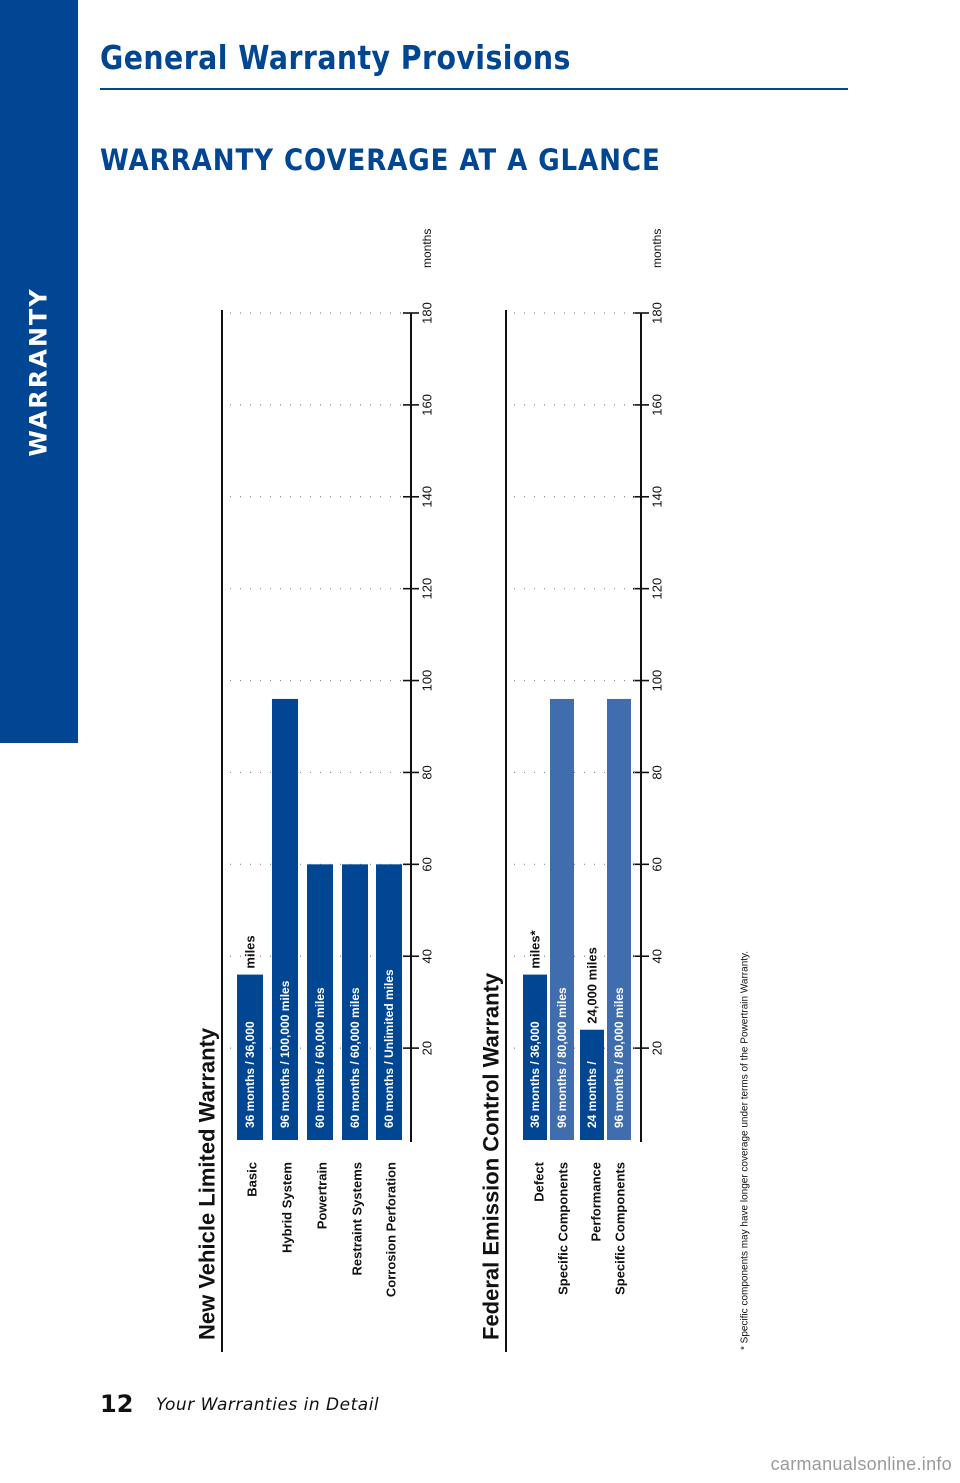  Describe the element at coordinates (592, 985) in the screenshot. I see `bar-emission-1-0-after-text: 24,000 miles` at that location.